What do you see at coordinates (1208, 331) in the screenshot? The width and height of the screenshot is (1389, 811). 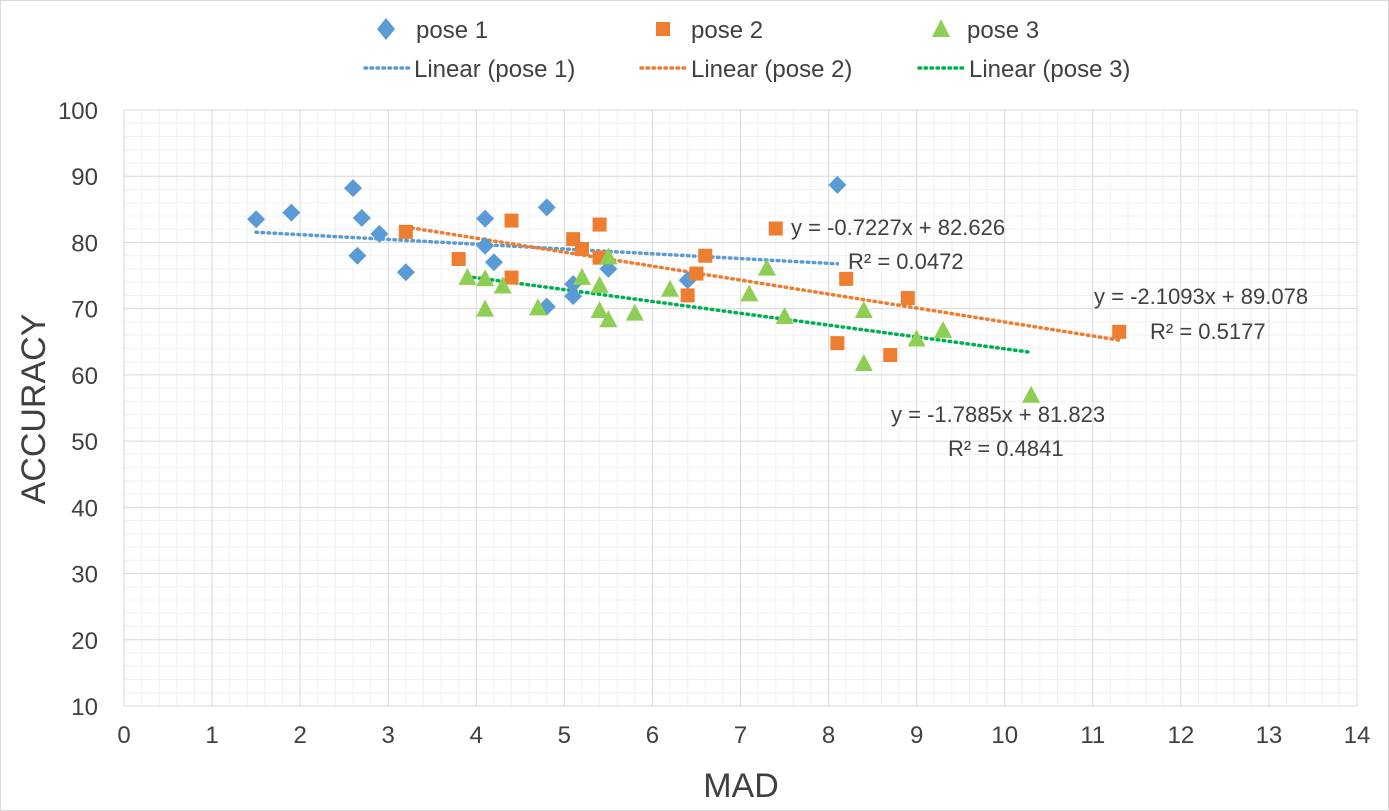 I see `r2-pose-2: R² = 0.5177` at bounding box center [1208, 331].